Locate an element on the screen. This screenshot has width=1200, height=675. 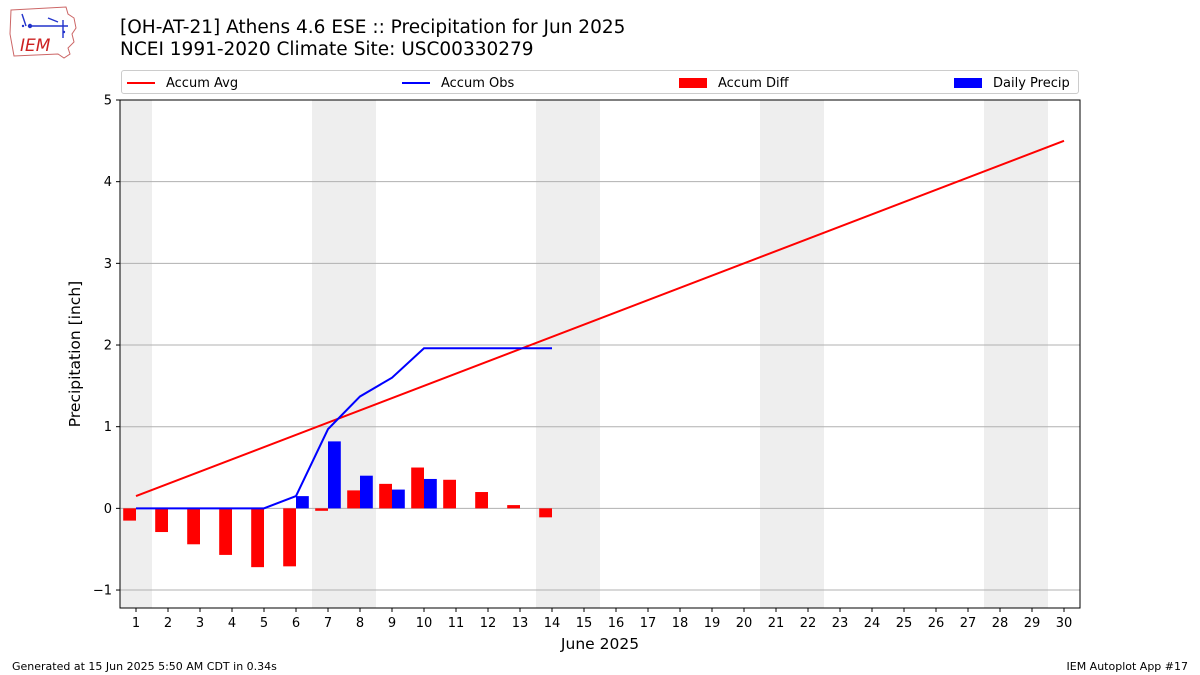
x-tick-label: 16 is located at coordinates (616, 623).